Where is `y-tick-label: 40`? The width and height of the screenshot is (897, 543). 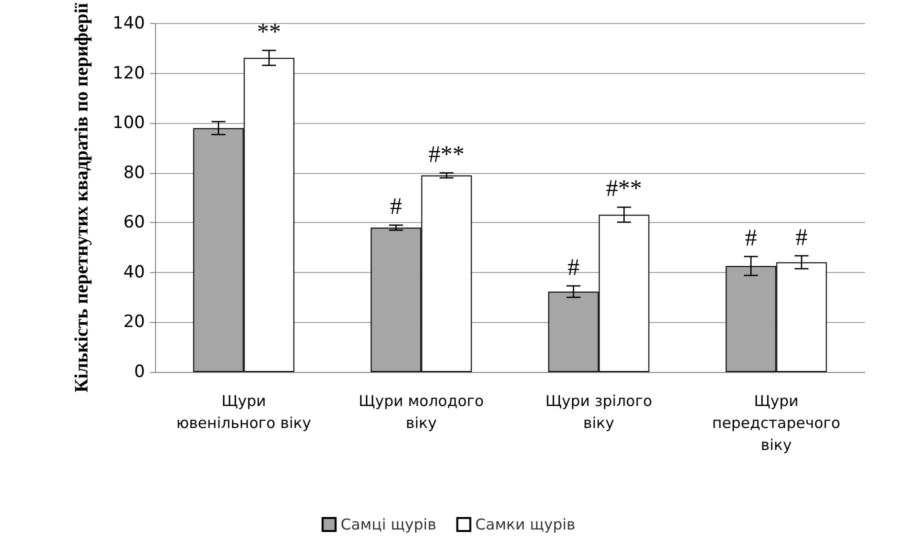
y-tick-label: 40 is located at coordinates (134, 272).